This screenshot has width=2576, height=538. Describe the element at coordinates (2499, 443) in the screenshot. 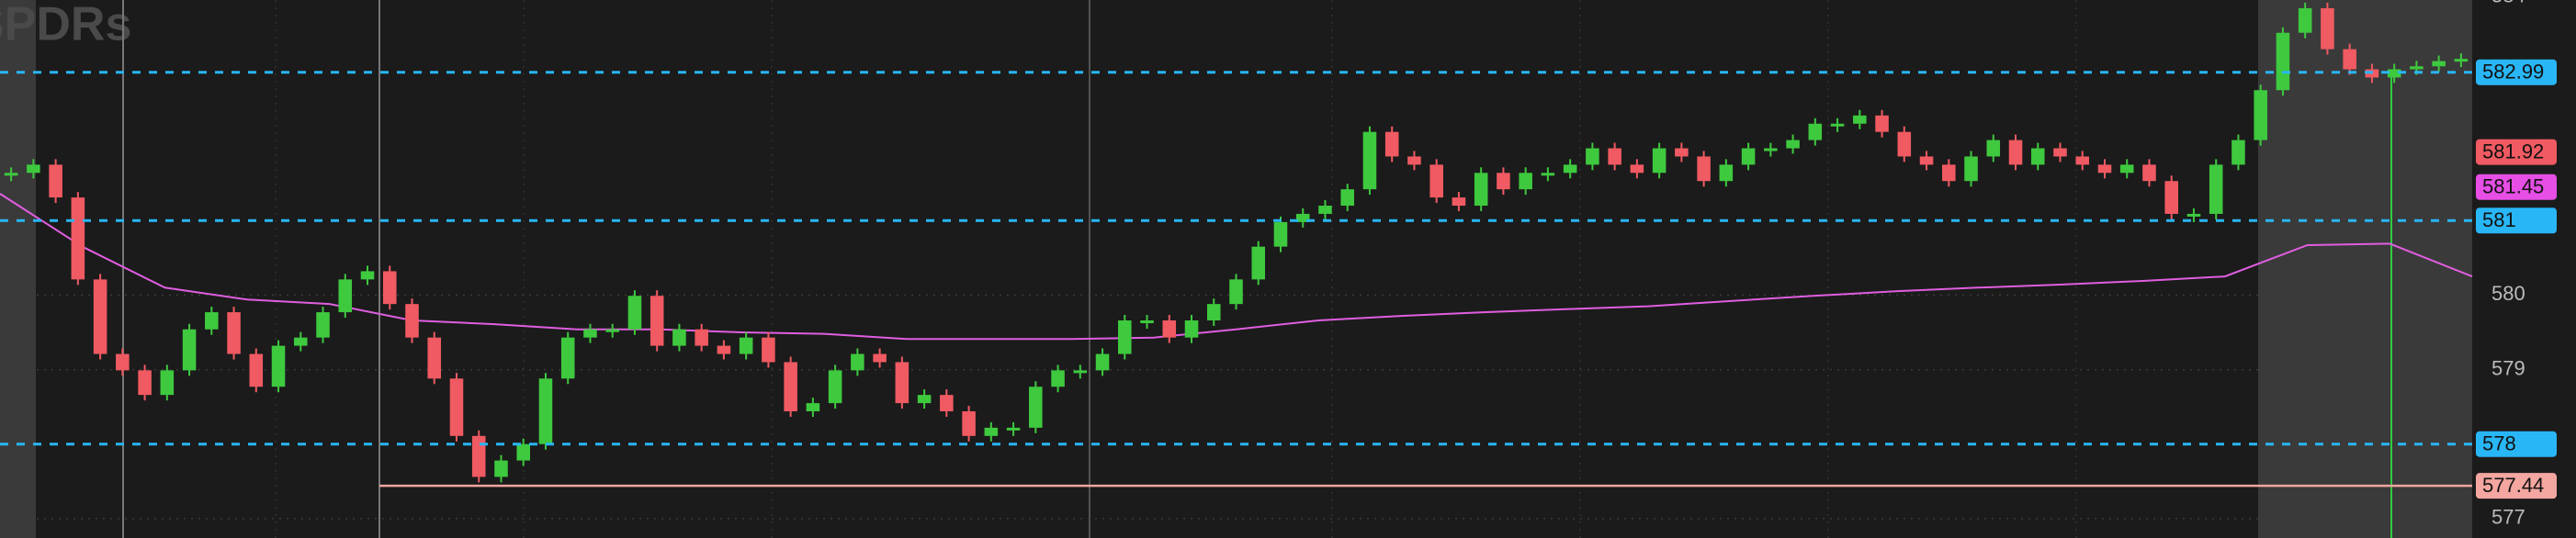

I see `price-label: 578` at that location.